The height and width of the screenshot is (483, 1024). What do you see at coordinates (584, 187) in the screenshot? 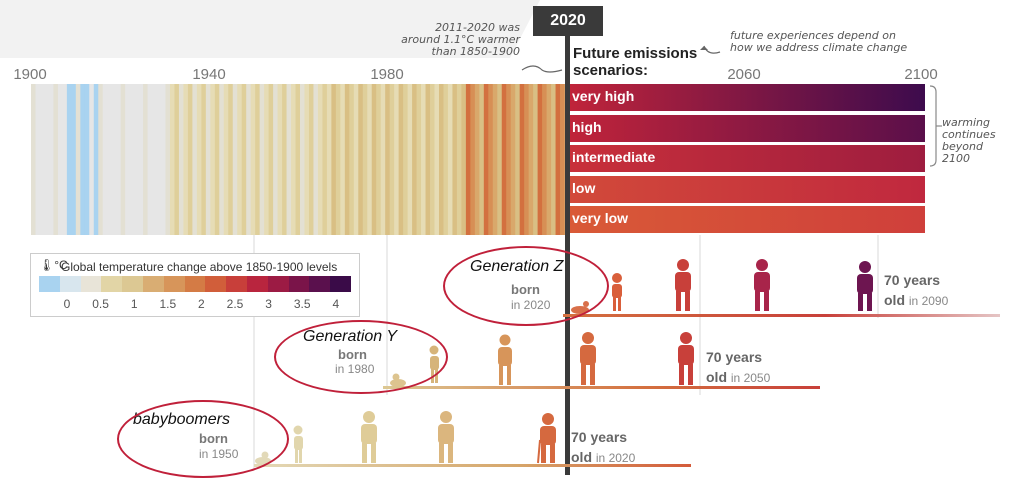
I see `scenario-label: low` at bounding box center [584, 187].